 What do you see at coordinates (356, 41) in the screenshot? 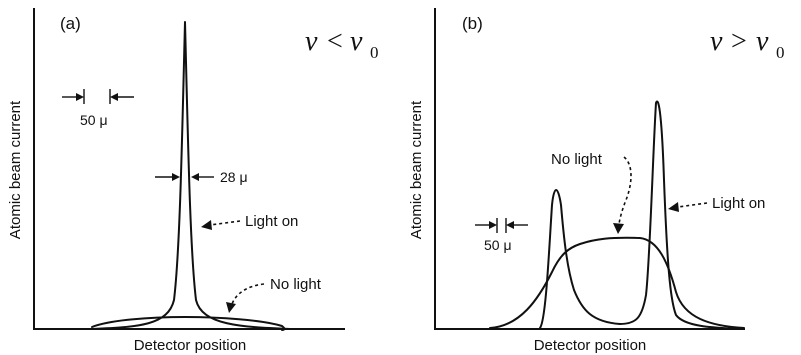
I see `panel-a-condition-nu0: ν` at bounding box center [356, 41].